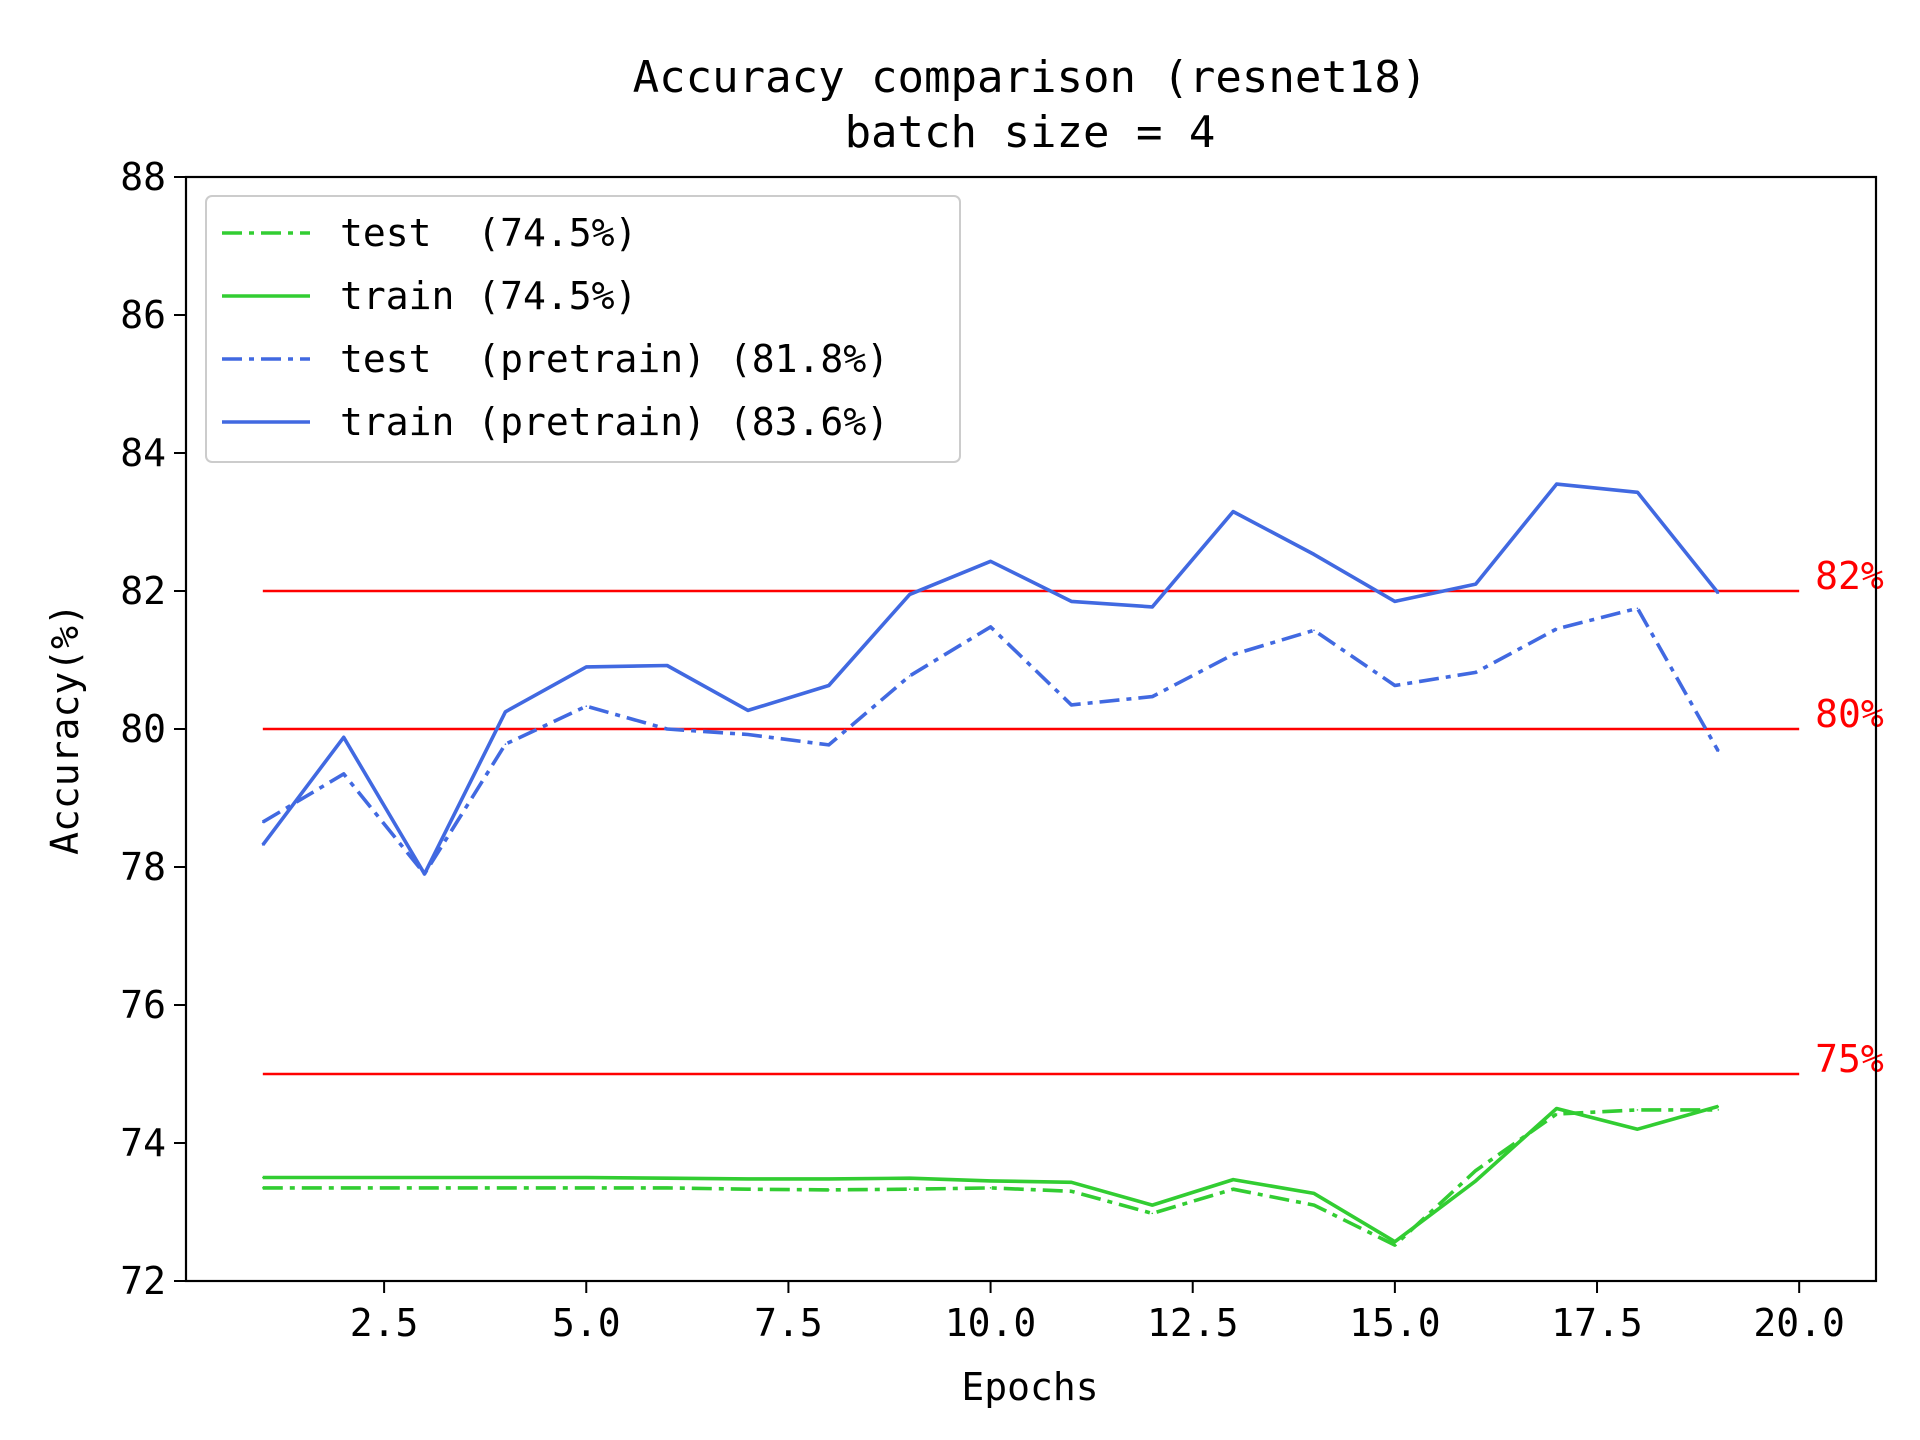 Image resolution: width=1920 pixels, height=1440 pixels. I want to click on x-tick-label: 7.5, so click(788, 1323).